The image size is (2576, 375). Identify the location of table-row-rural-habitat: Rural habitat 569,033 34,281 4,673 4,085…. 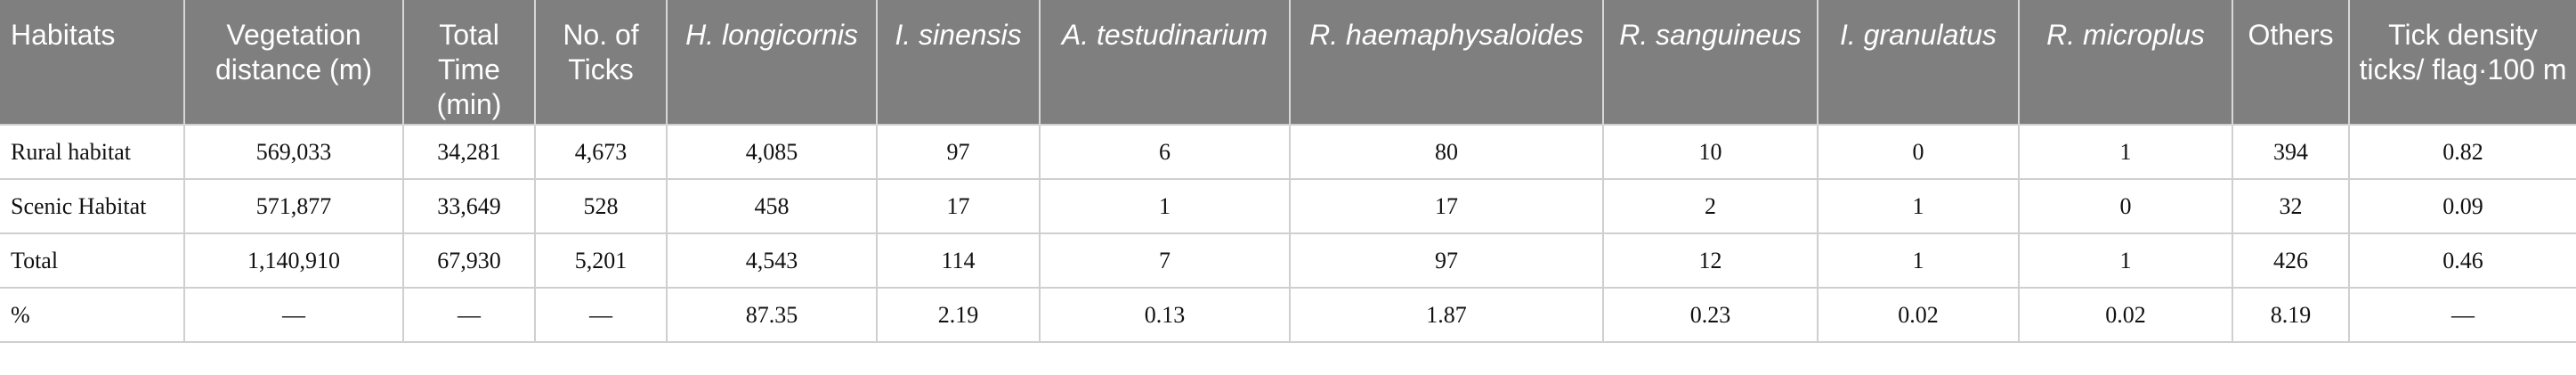
(1288, 152).